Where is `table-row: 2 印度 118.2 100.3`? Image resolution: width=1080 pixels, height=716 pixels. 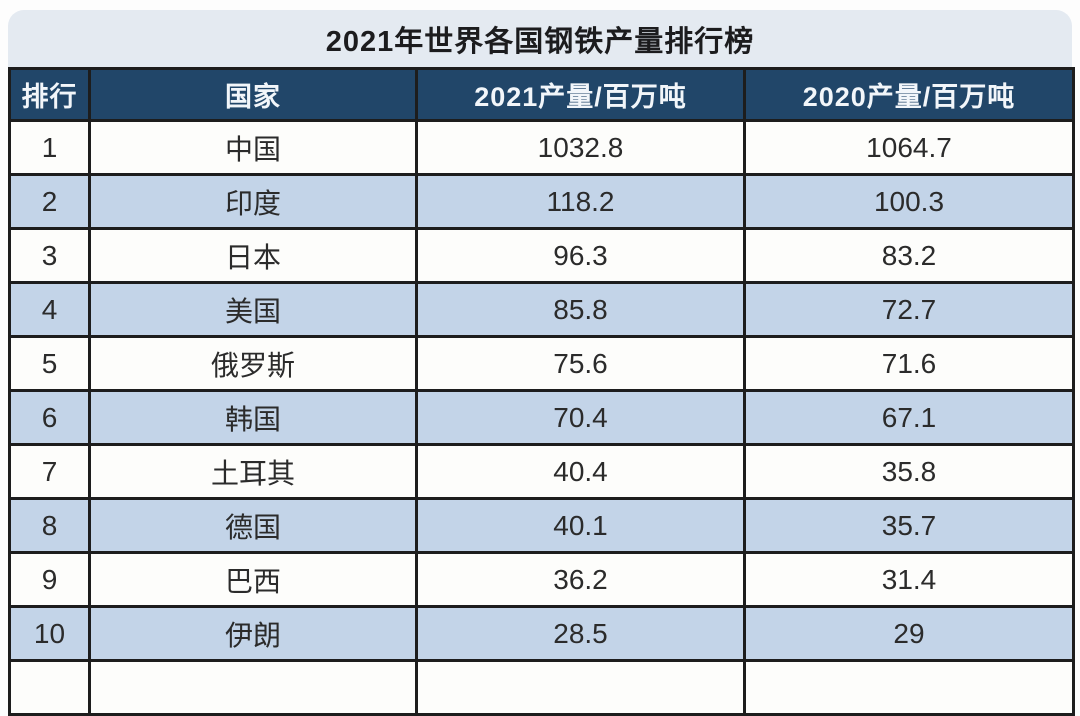 table-row: 2 印度 118.2 100.3 is located at coordinates (541, 201).